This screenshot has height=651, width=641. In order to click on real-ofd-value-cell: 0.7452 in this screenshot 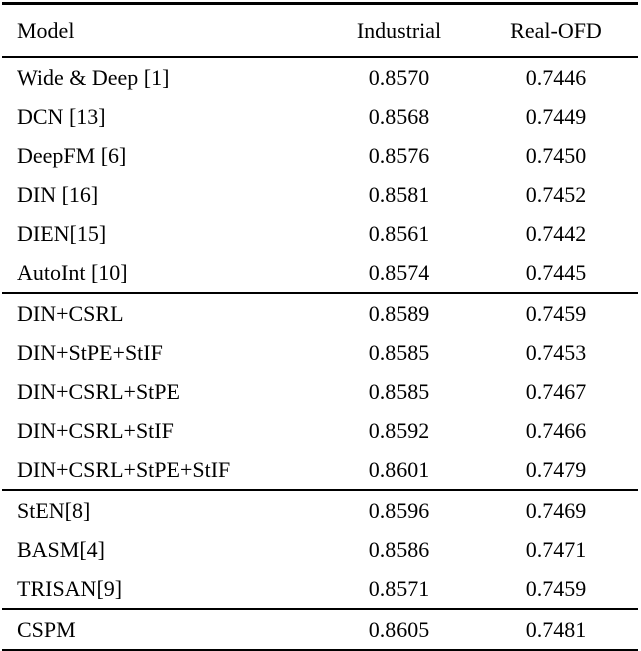, I will do `click(556, 194)`.